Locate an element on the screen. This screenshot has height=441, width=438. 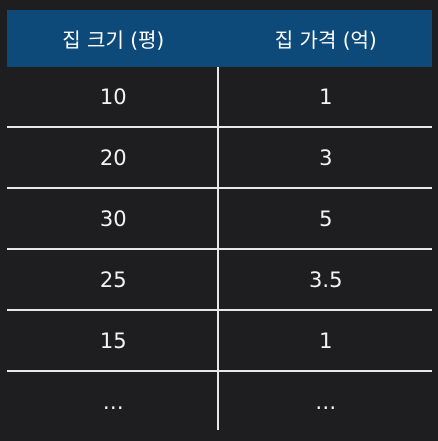
table-row: 30 5 is located at coordinates (219, 219).